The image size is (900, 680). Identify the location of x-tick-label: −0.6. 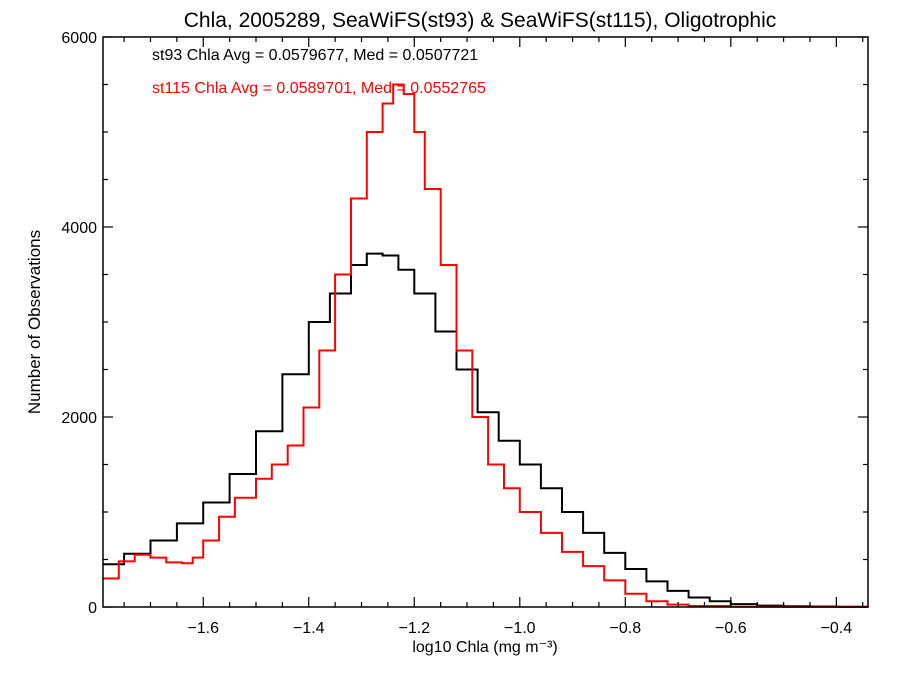
(731, 628).